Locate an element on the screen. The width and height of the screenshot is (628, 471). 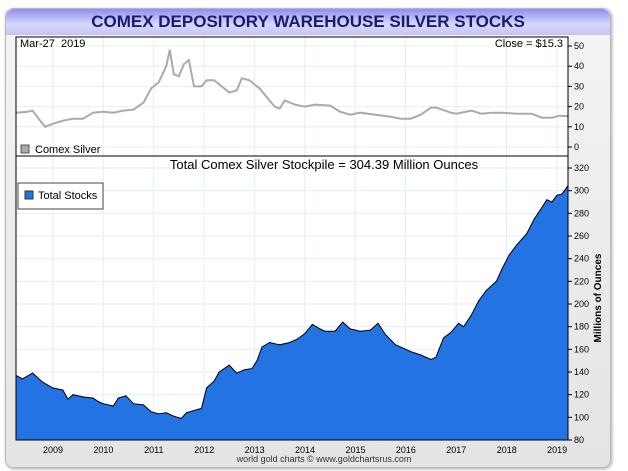
silver-y-tick-label: 50 is located at coordinates (579, 46).